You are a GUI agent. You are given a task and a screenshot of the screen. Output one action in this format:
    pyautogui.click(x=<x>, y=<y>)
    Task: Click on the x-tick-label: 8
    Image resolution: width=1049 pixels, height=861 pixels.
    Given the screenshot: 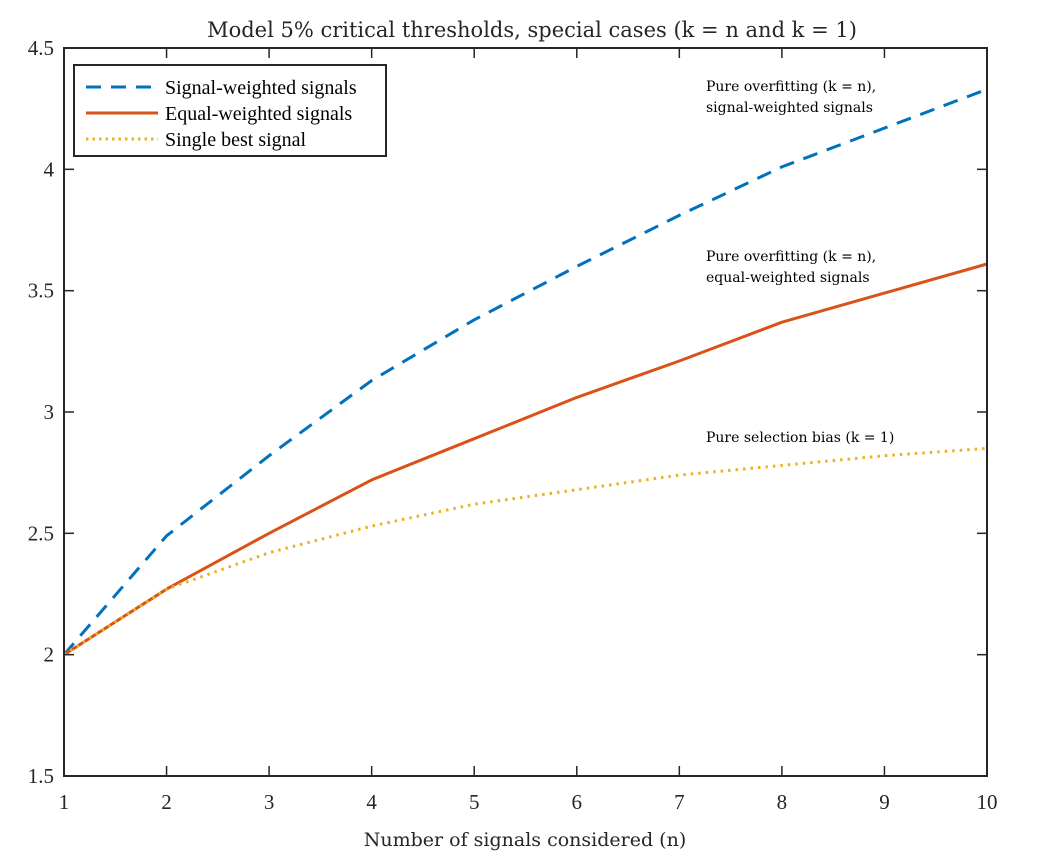 What is the action you would take?
    pyautogui.click(x=782, y=802)
    